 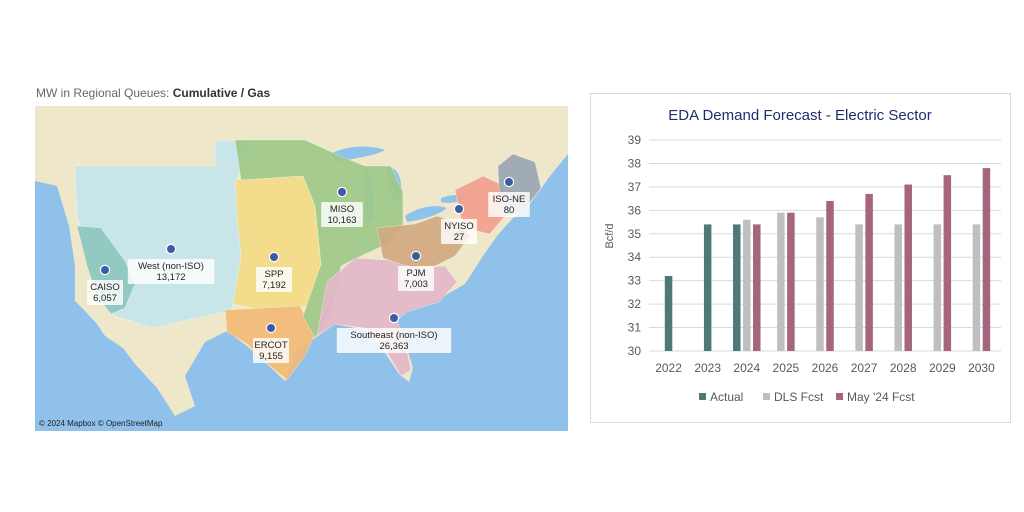 What do you see at coordinates (416, 256) in the screenshot?
I see `marker-dot-pjm` at bounding box center [416, 256].